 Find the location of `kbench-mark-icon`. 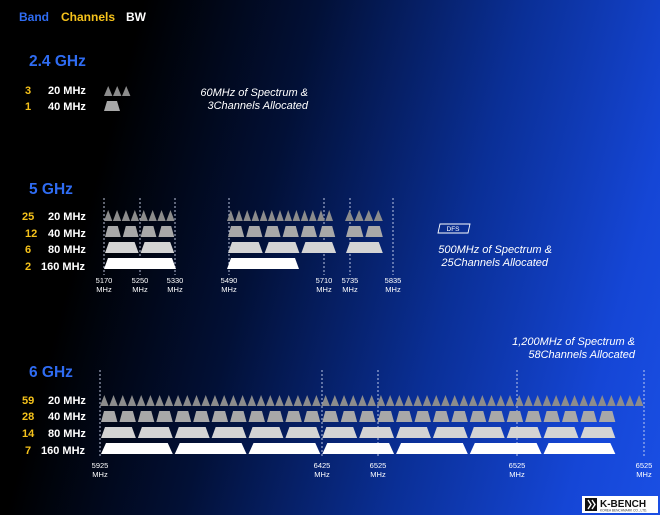

kbench-mark-icon is located at coordinates (591, 504).